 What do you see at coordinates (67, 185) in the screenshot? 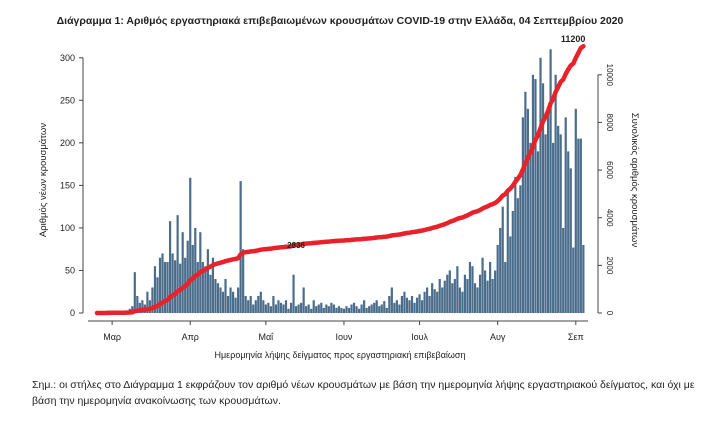
I see `y-tick-label: 150` at bounding box center [67, 185].